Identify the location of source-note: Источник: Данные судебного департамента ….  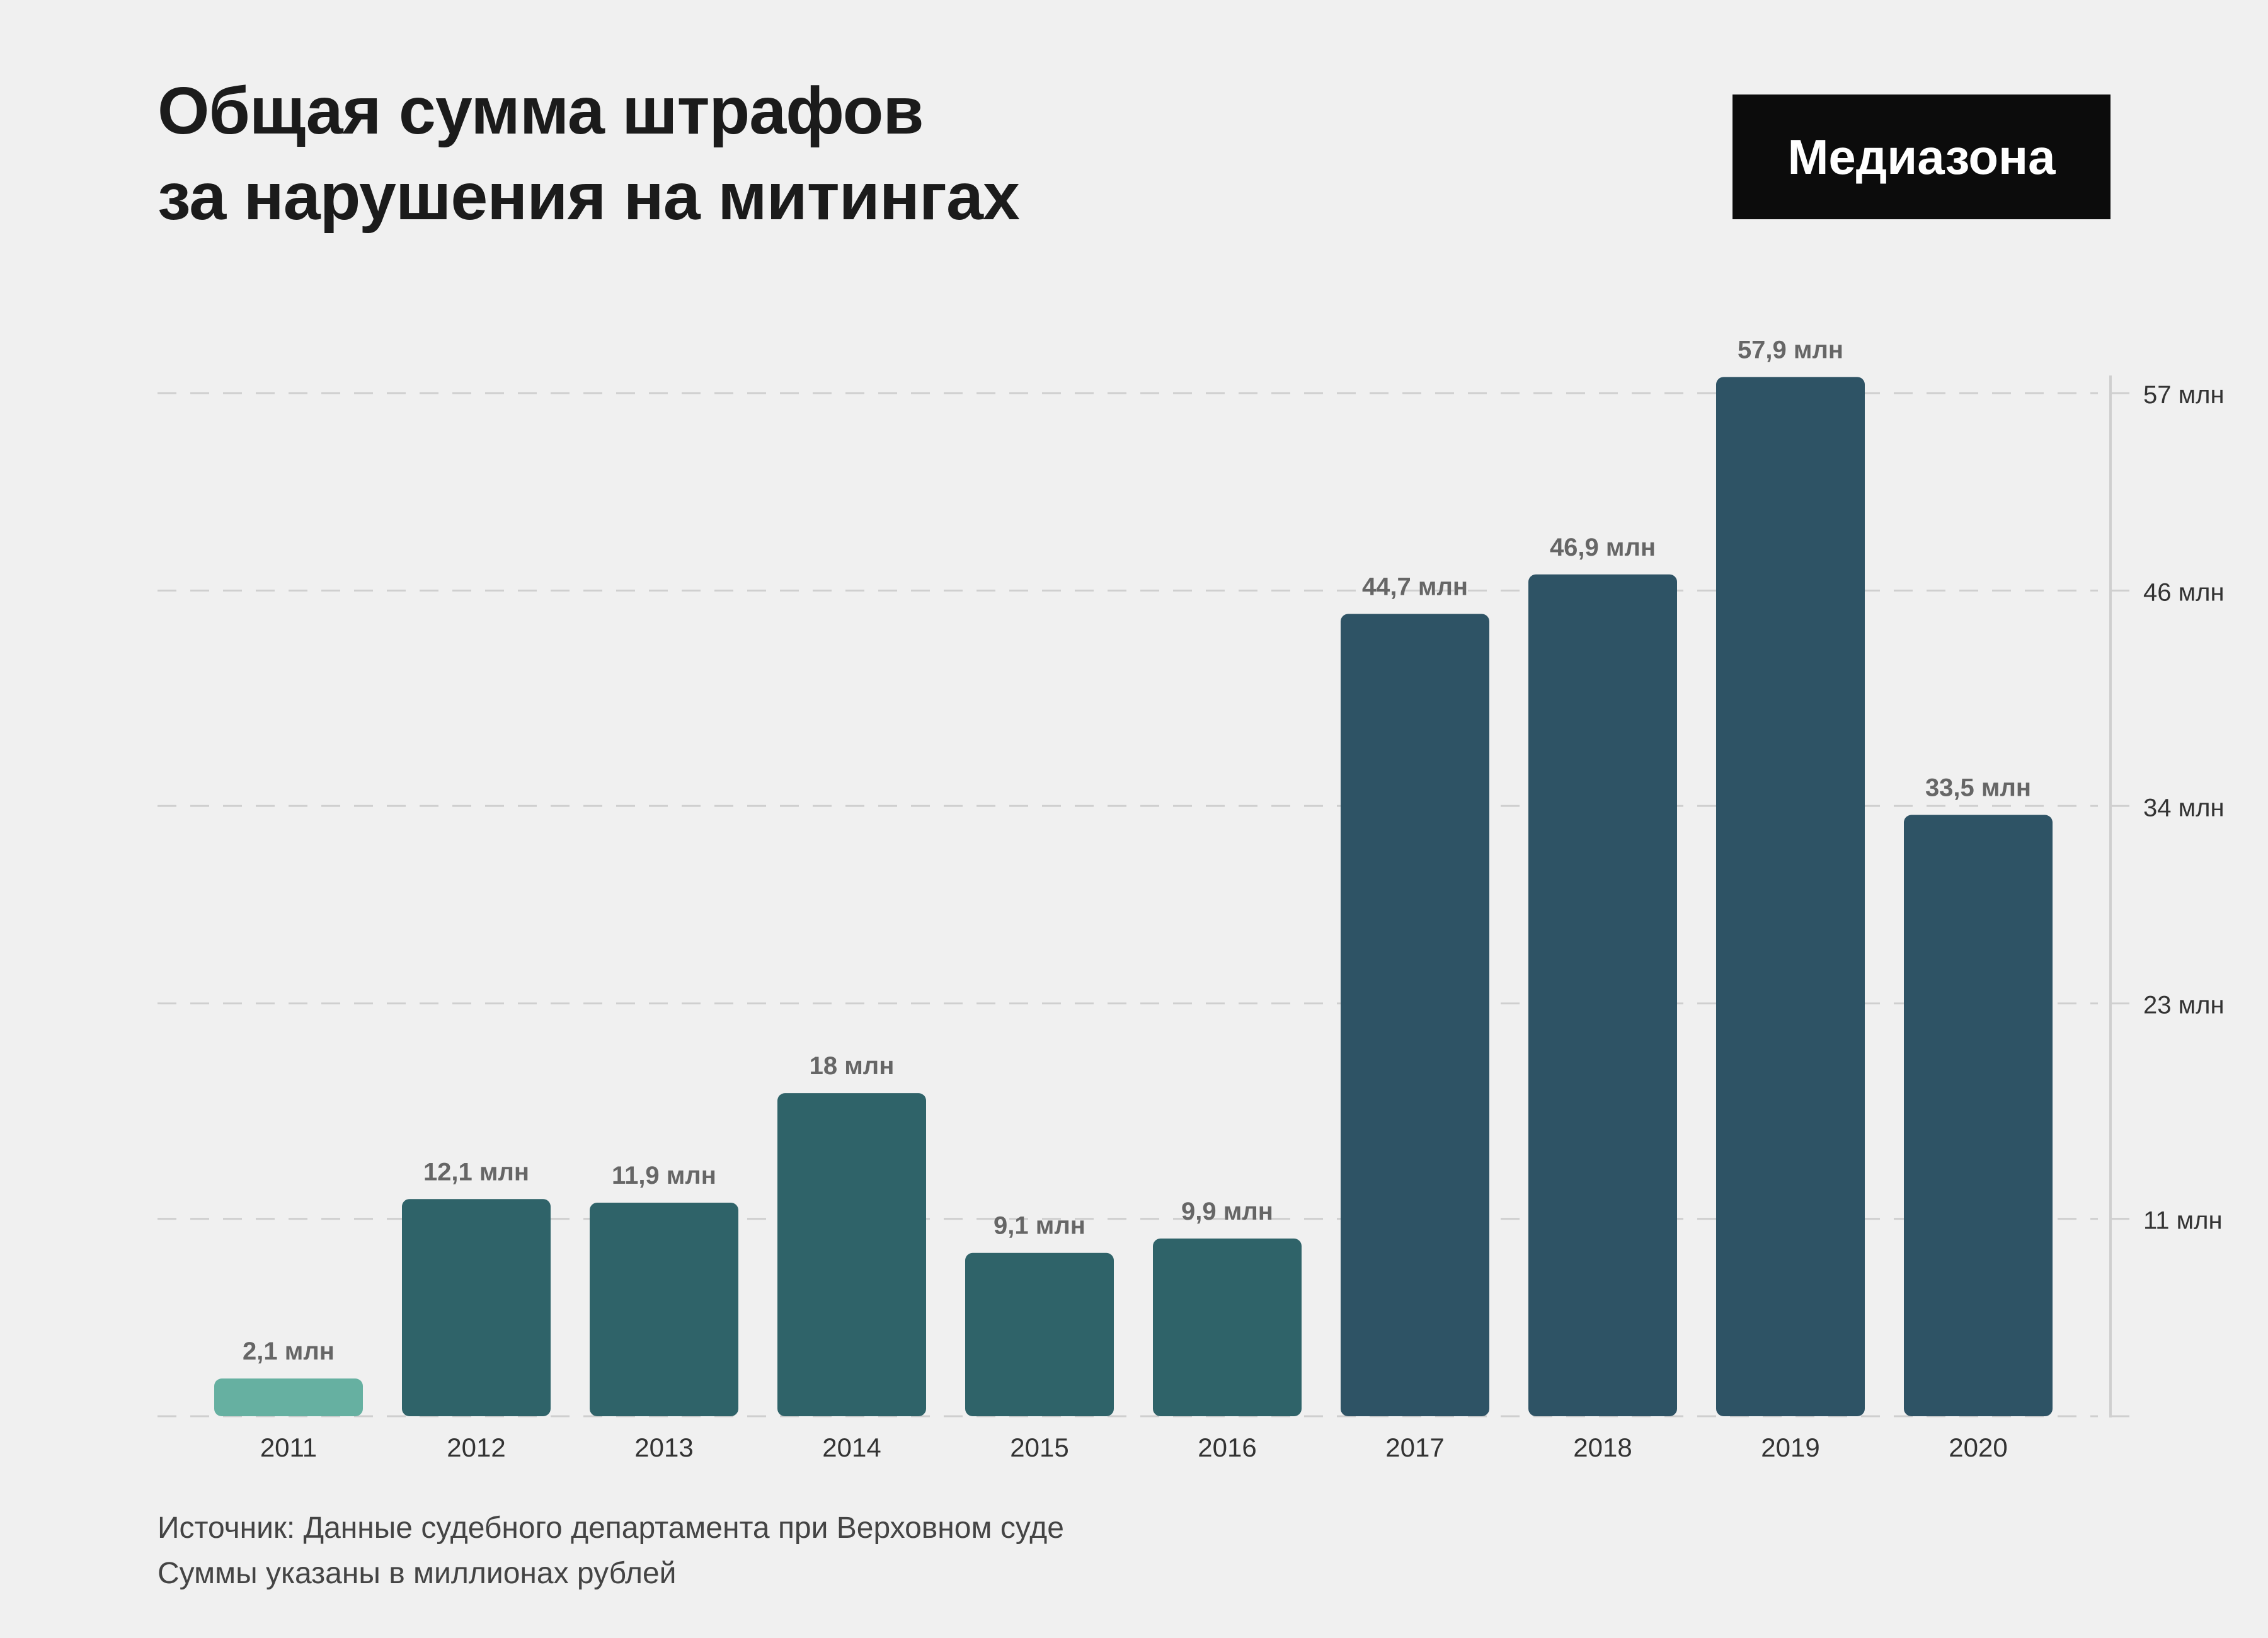
(611, 1528).